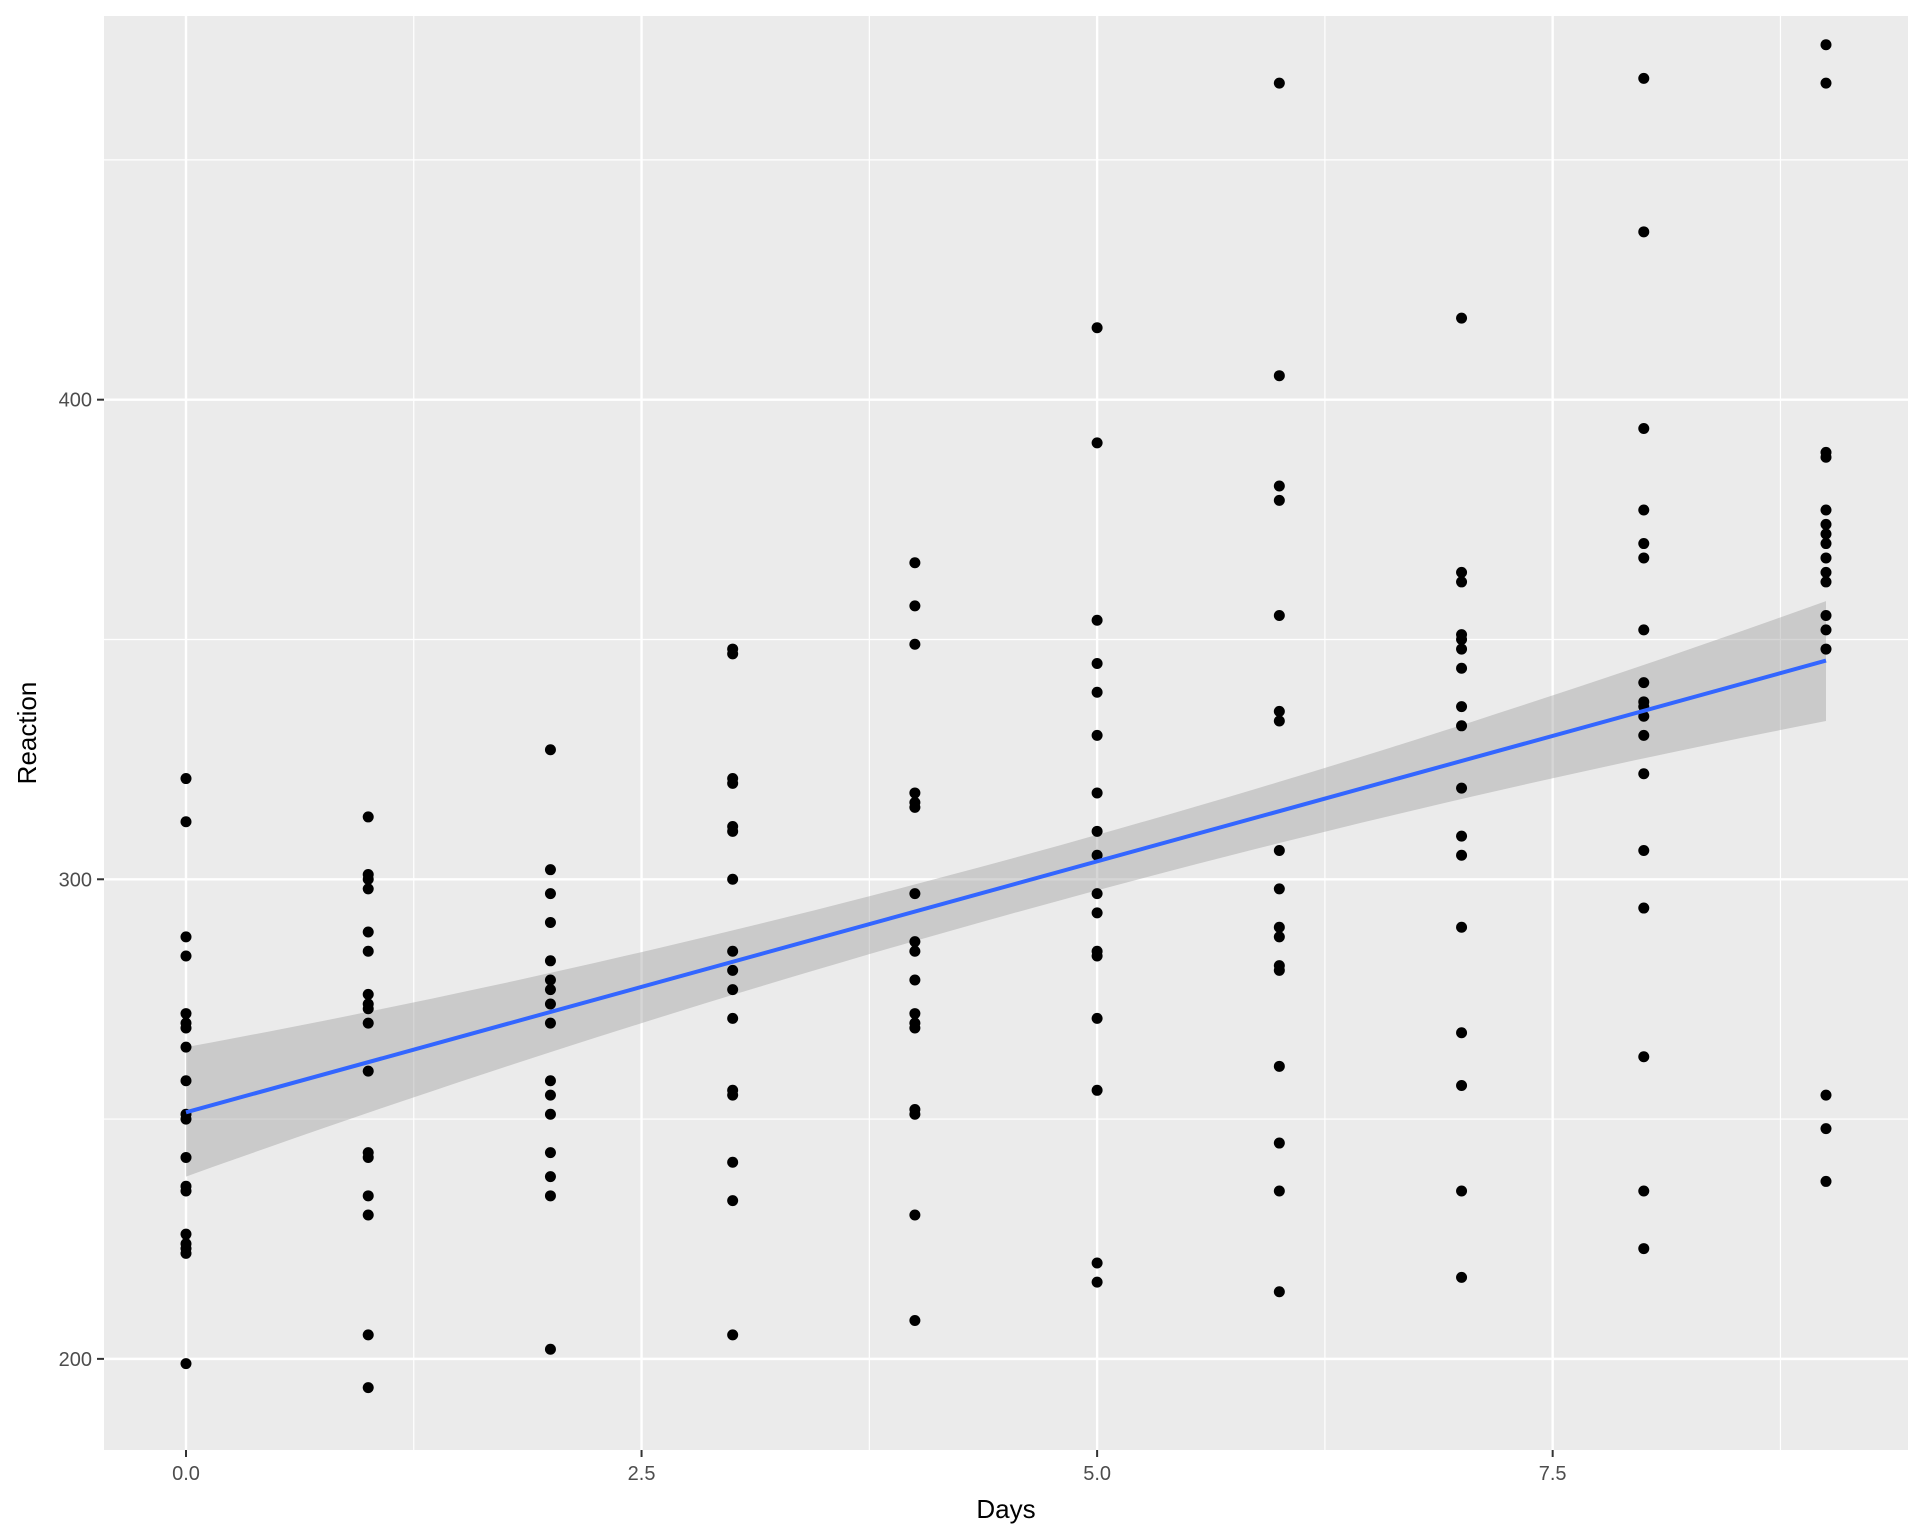 This screenshot has height=1536, width=1920. What do you see at coordinates (1005, 1509) in the screenshot?
I see `x-axis-title: Days` at bounding box center [1005, 1509].